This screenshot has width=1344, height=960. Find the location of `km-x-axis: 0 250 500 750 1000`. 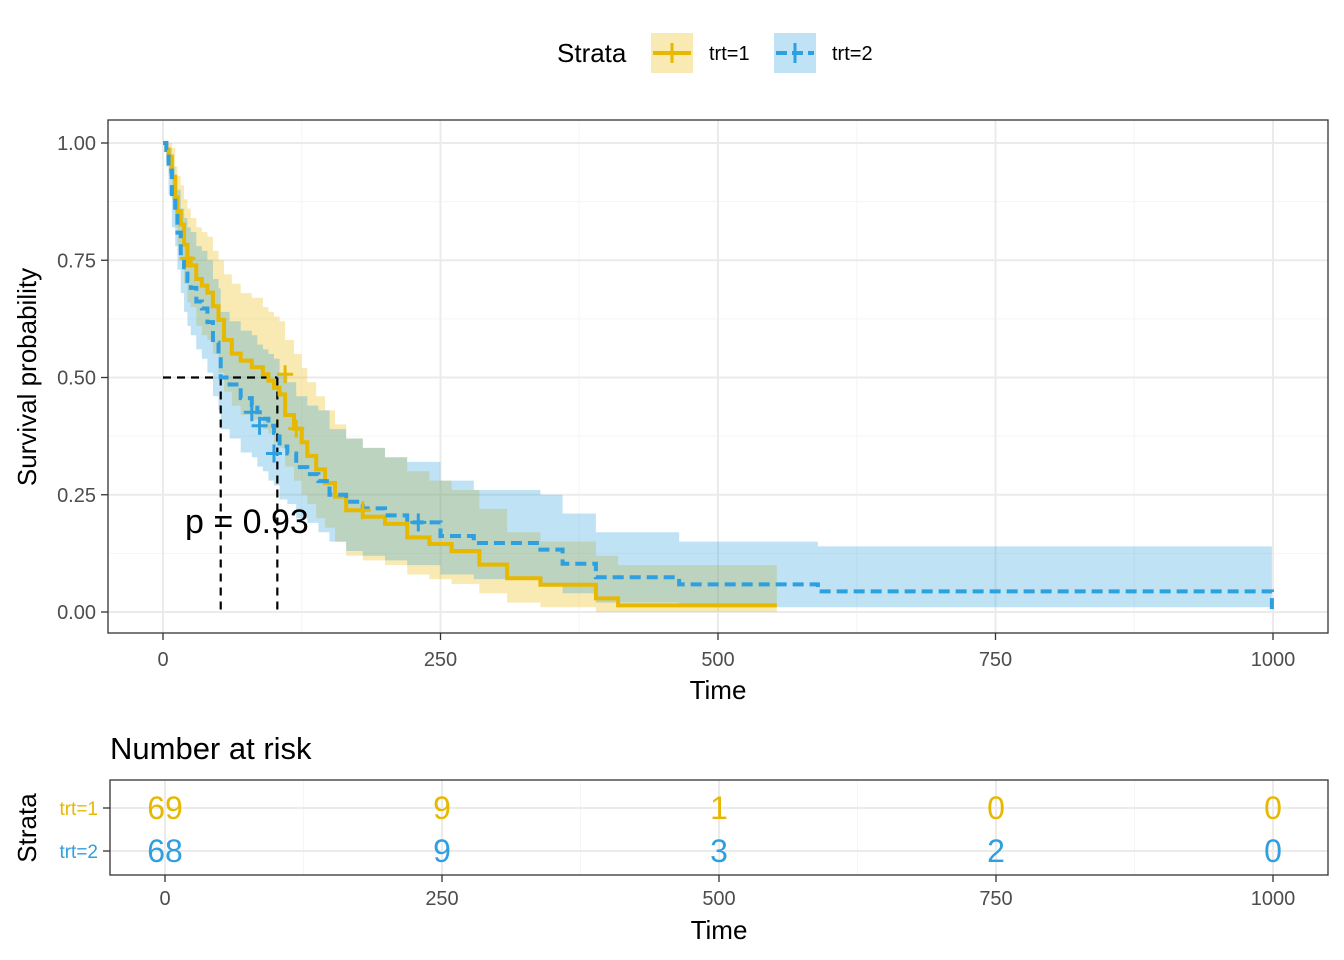

km-x-axis: 0 250 500 750 1000 is located at coordinates (726, 652).